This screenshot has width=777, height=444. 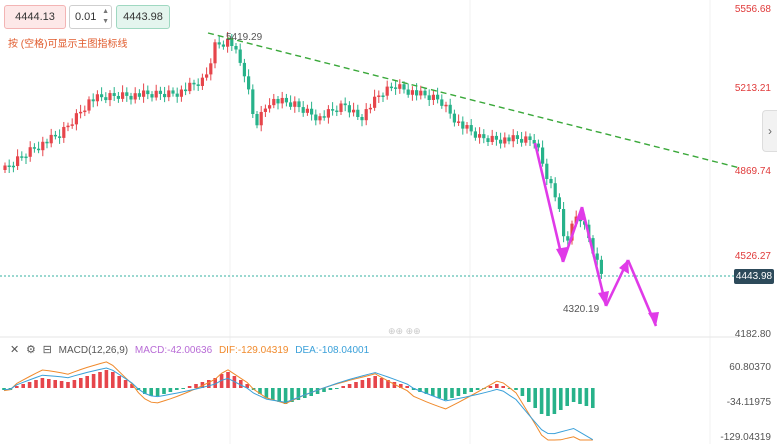 I want to click on price-axis-label: 4182.80, so click(x=752, y=334).